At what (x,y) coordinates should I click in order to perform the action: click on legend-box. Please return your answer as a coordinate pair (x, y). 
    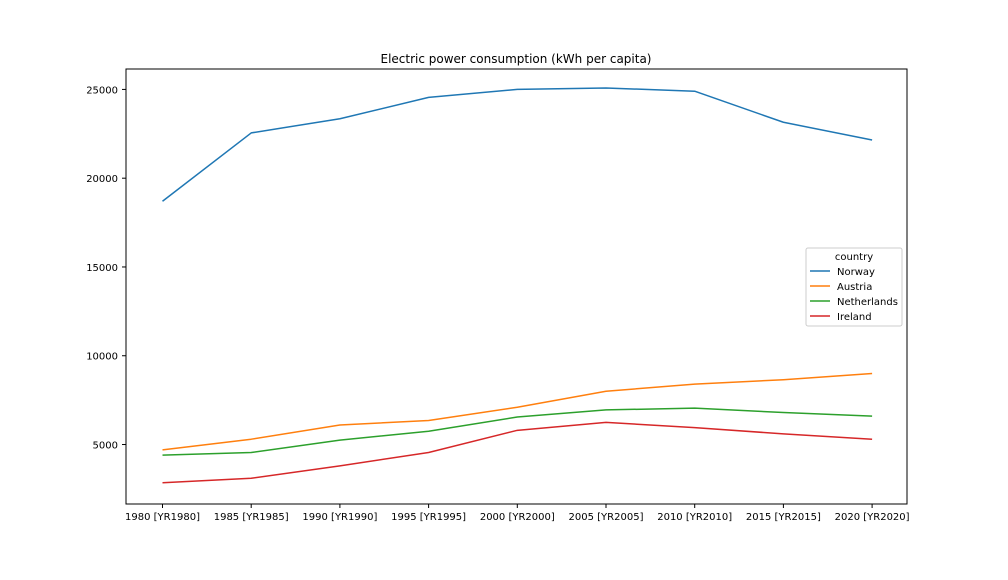
    Looking at the image, I should click on (854, 287).